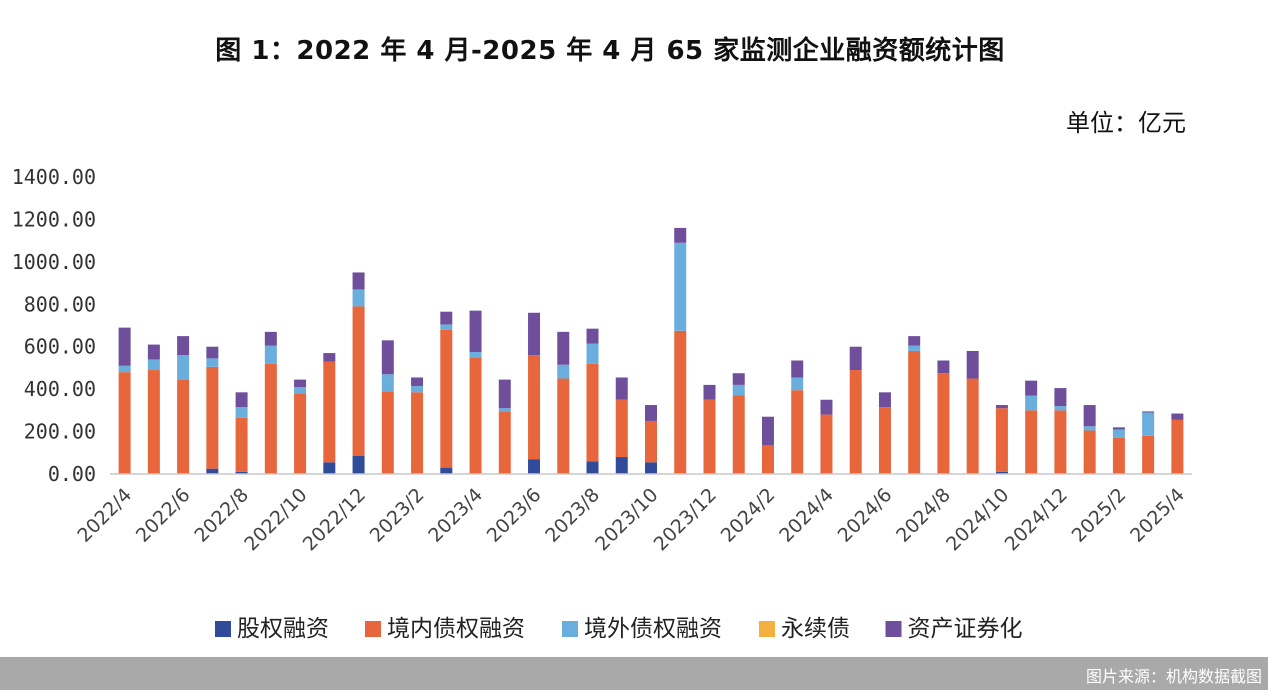 This screenshot has width=1268, height=690. What do you see at coordinates (60, 347) in the screenshot?
I see `y-tick-label: 600.00` at bounding box center [60, 347].